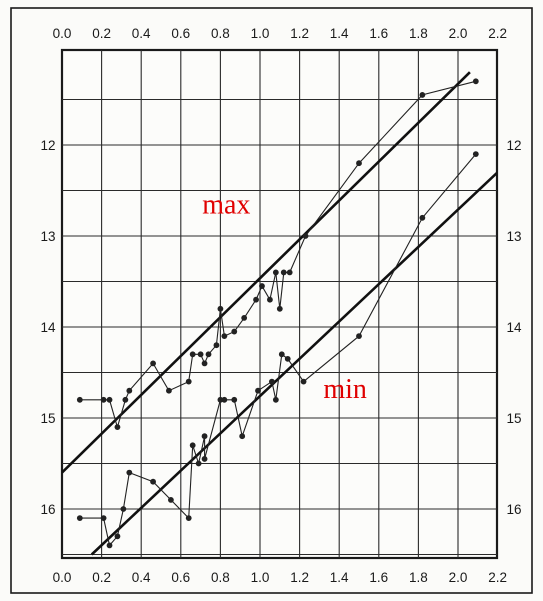 The height and width of the screenshot is (601, 543). What do you see at coordinates (339, 33) in the screenshot?
I see `x-tick-label-top: 1.4` at bounding box center [339, 33].